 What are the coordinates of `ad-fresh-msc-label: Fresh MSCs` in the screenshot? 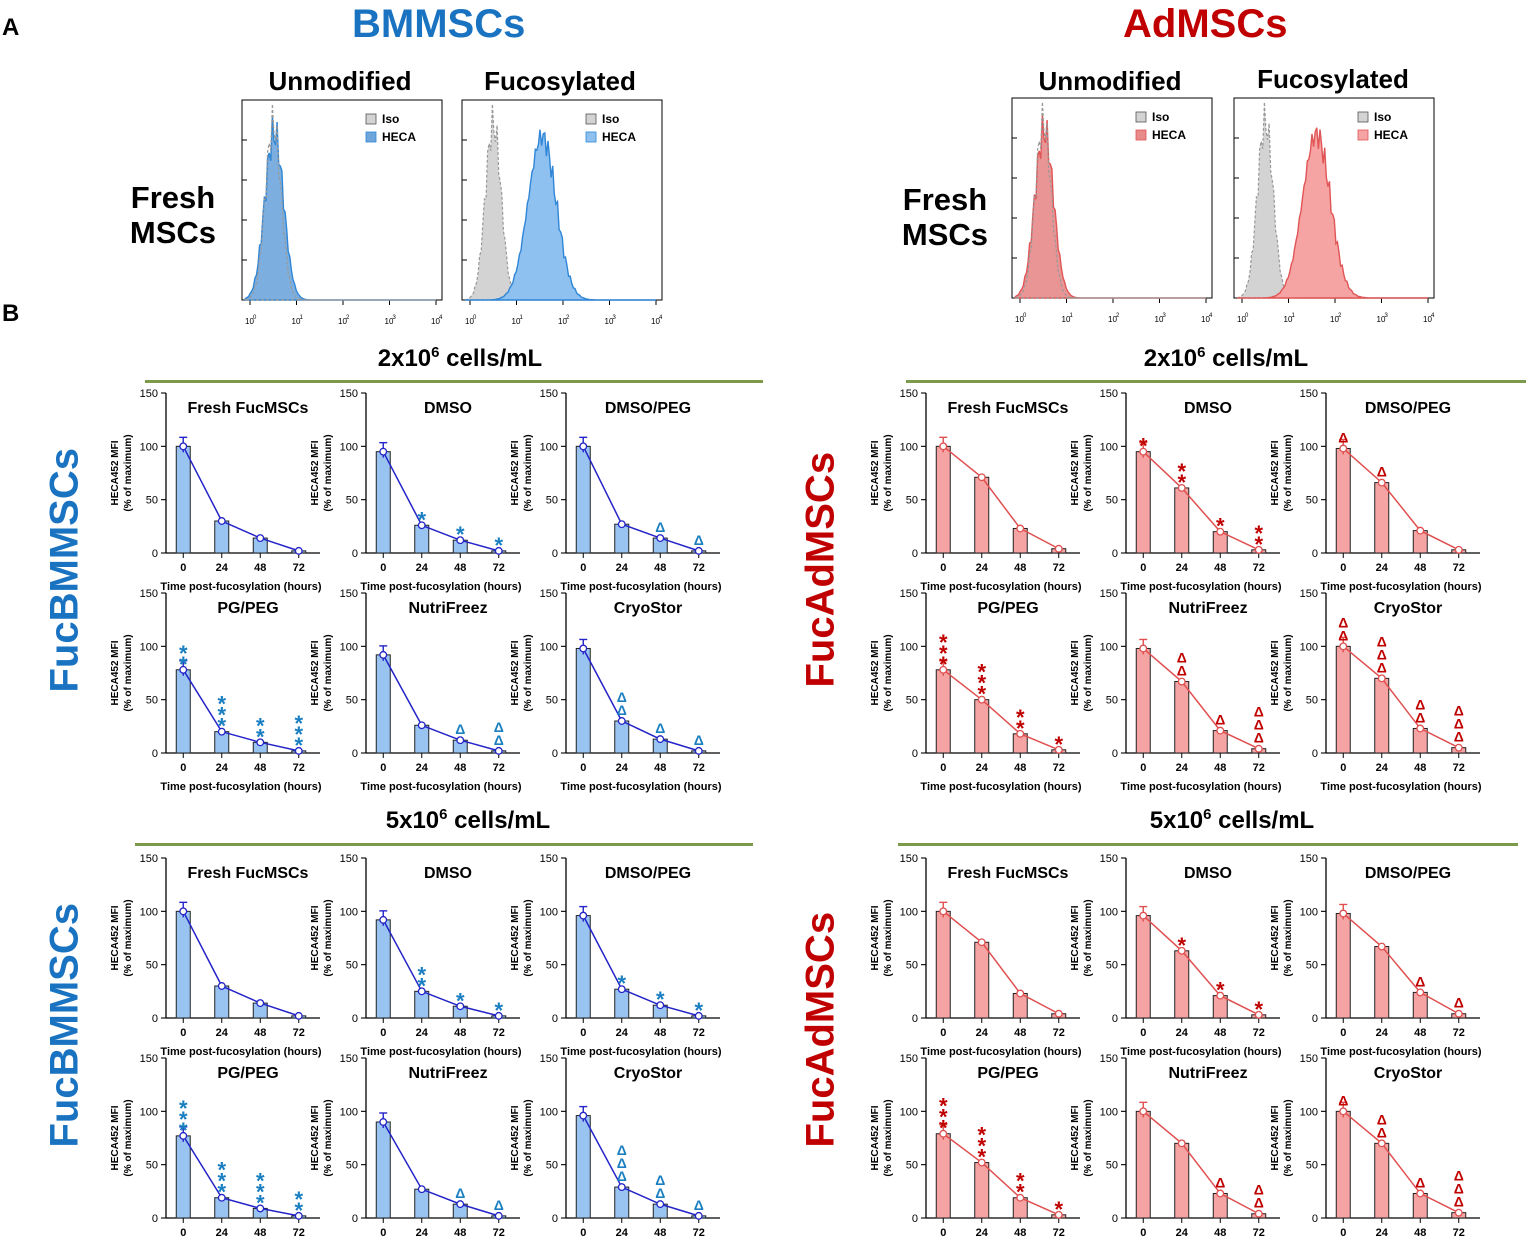 It's located at (945, 217).